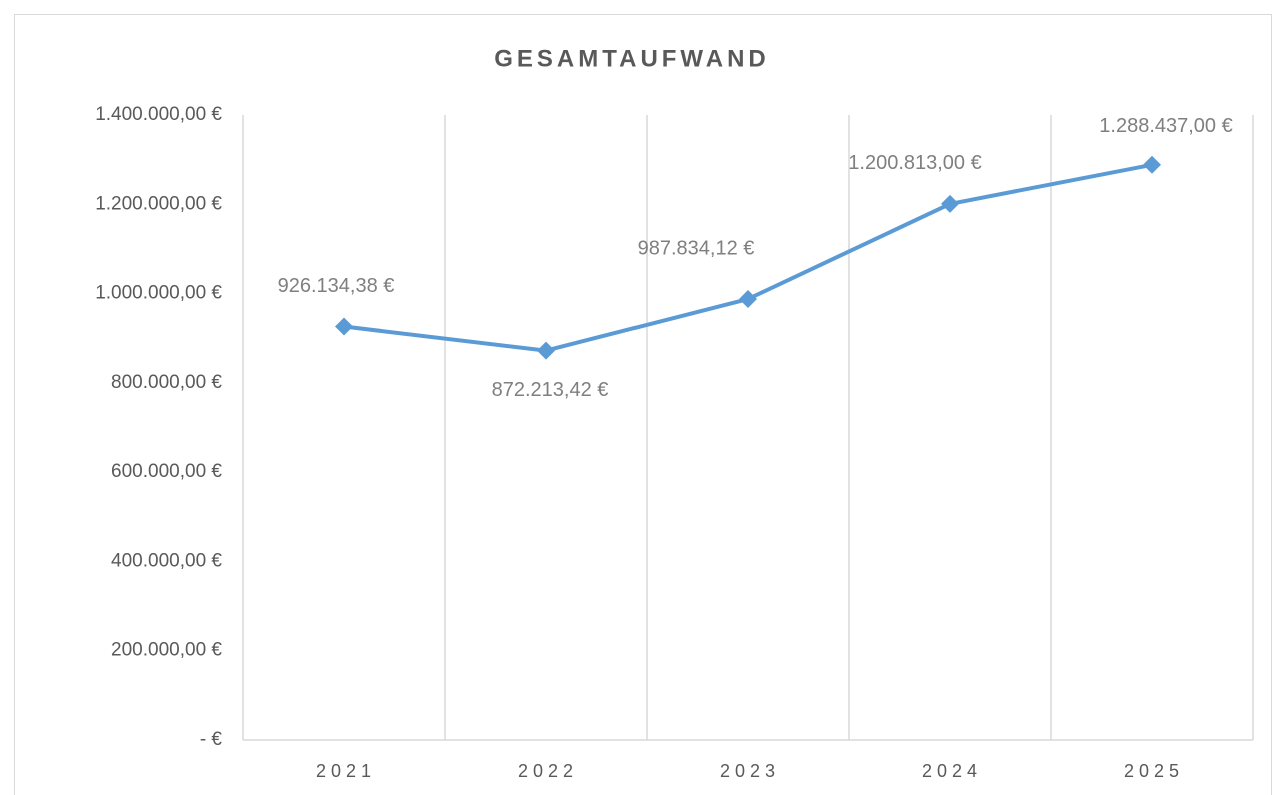 The width and height of the screenshot is (1274, 795). I want to click on y-tick-label: 400.000,00 €, so click(166, 560).